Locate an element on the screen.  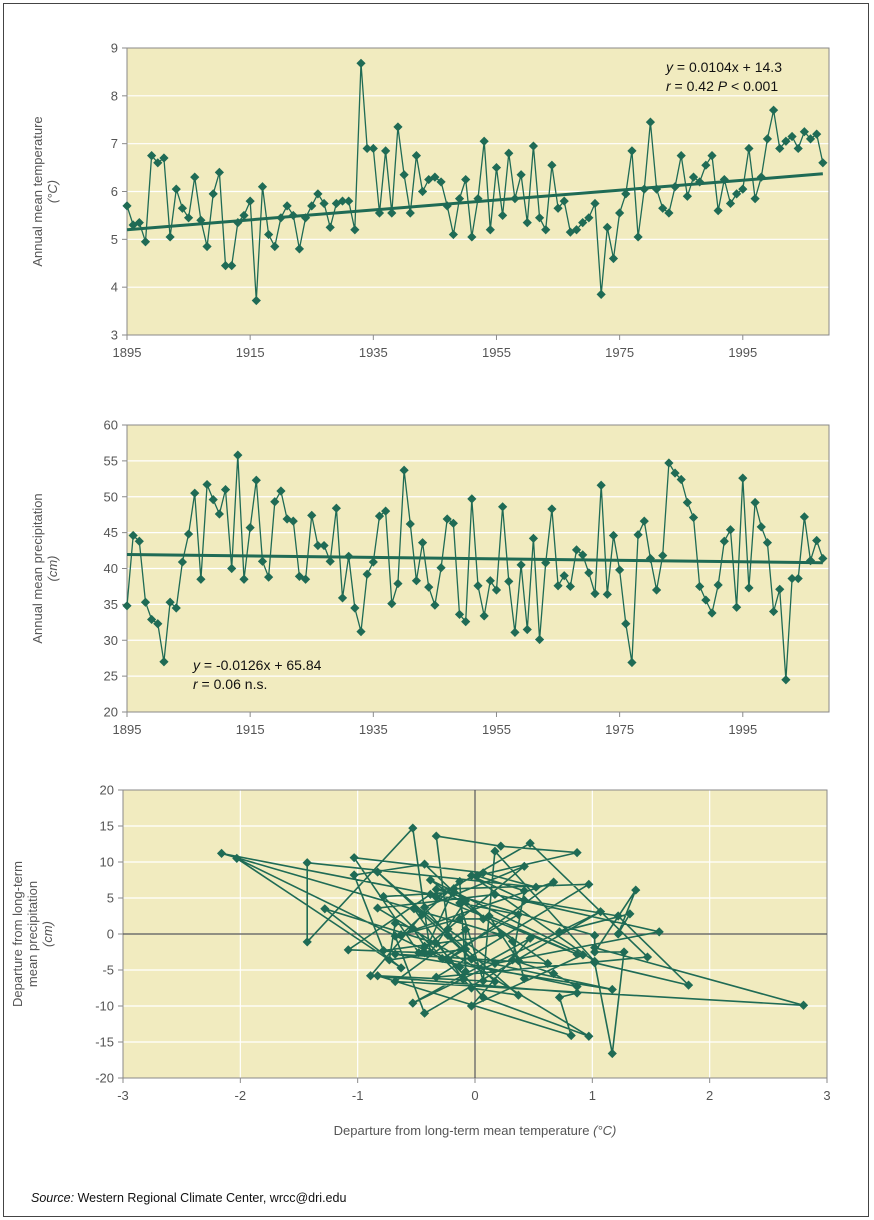
y-tick-label: 0 is located at coordinates (110, 934).